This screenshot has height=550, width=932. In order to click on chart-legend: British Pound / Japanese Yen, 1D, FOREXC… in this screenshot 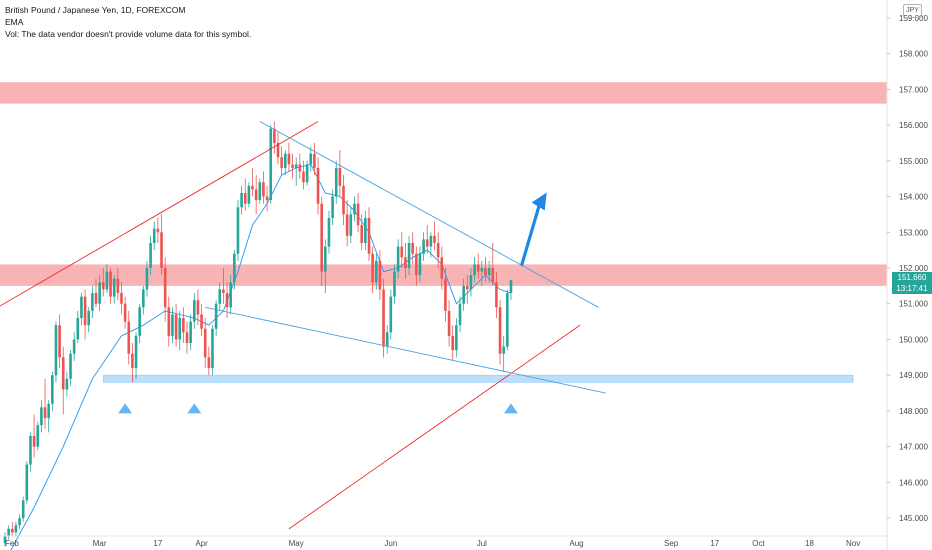, I will do `click(128, 22)`.